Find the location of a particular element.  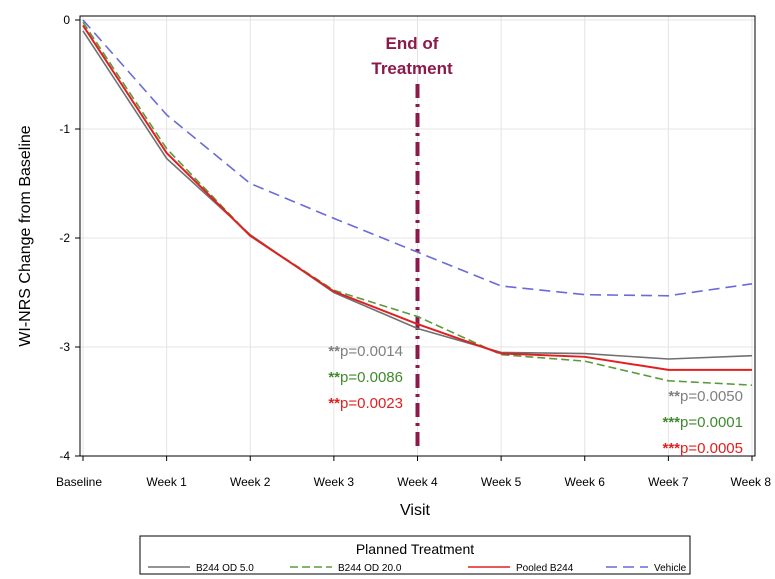

week4-pvalue: **p=0.0023 is located at coordinates (365, 403).